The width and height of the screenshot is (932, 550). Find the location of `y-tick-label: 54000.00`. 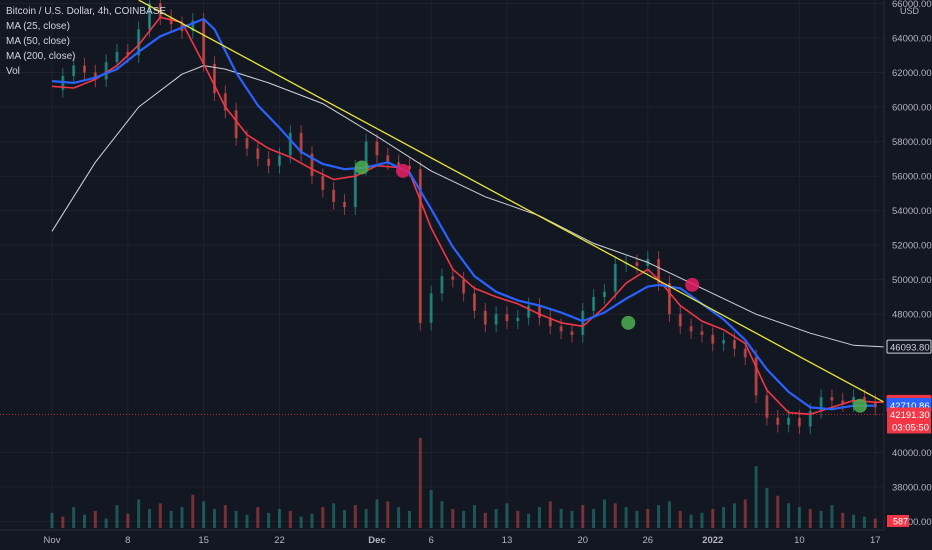

y-tick-label: 54000.00 is located at coordinates (912, 211).